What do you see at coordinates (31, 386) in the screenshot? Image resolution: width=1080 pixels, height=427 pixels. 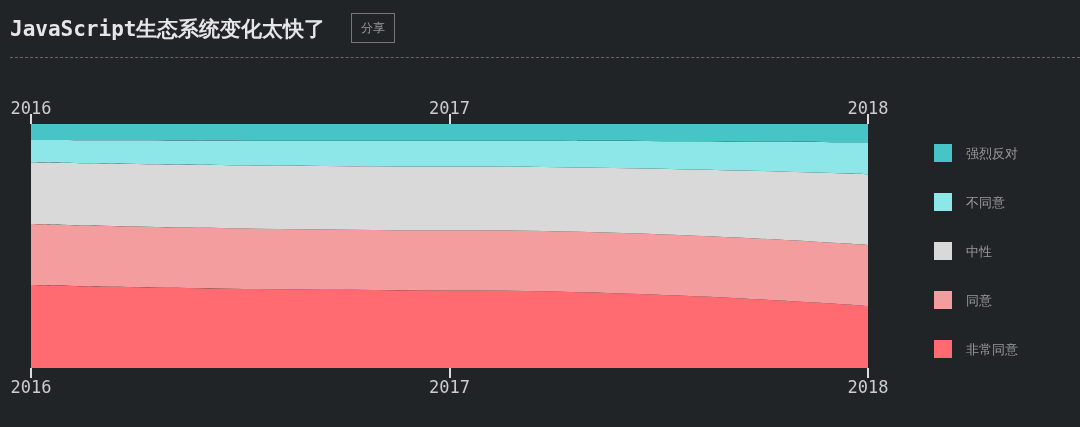 I see `x-tick-label: 2016` at bounding box center [31, 386].